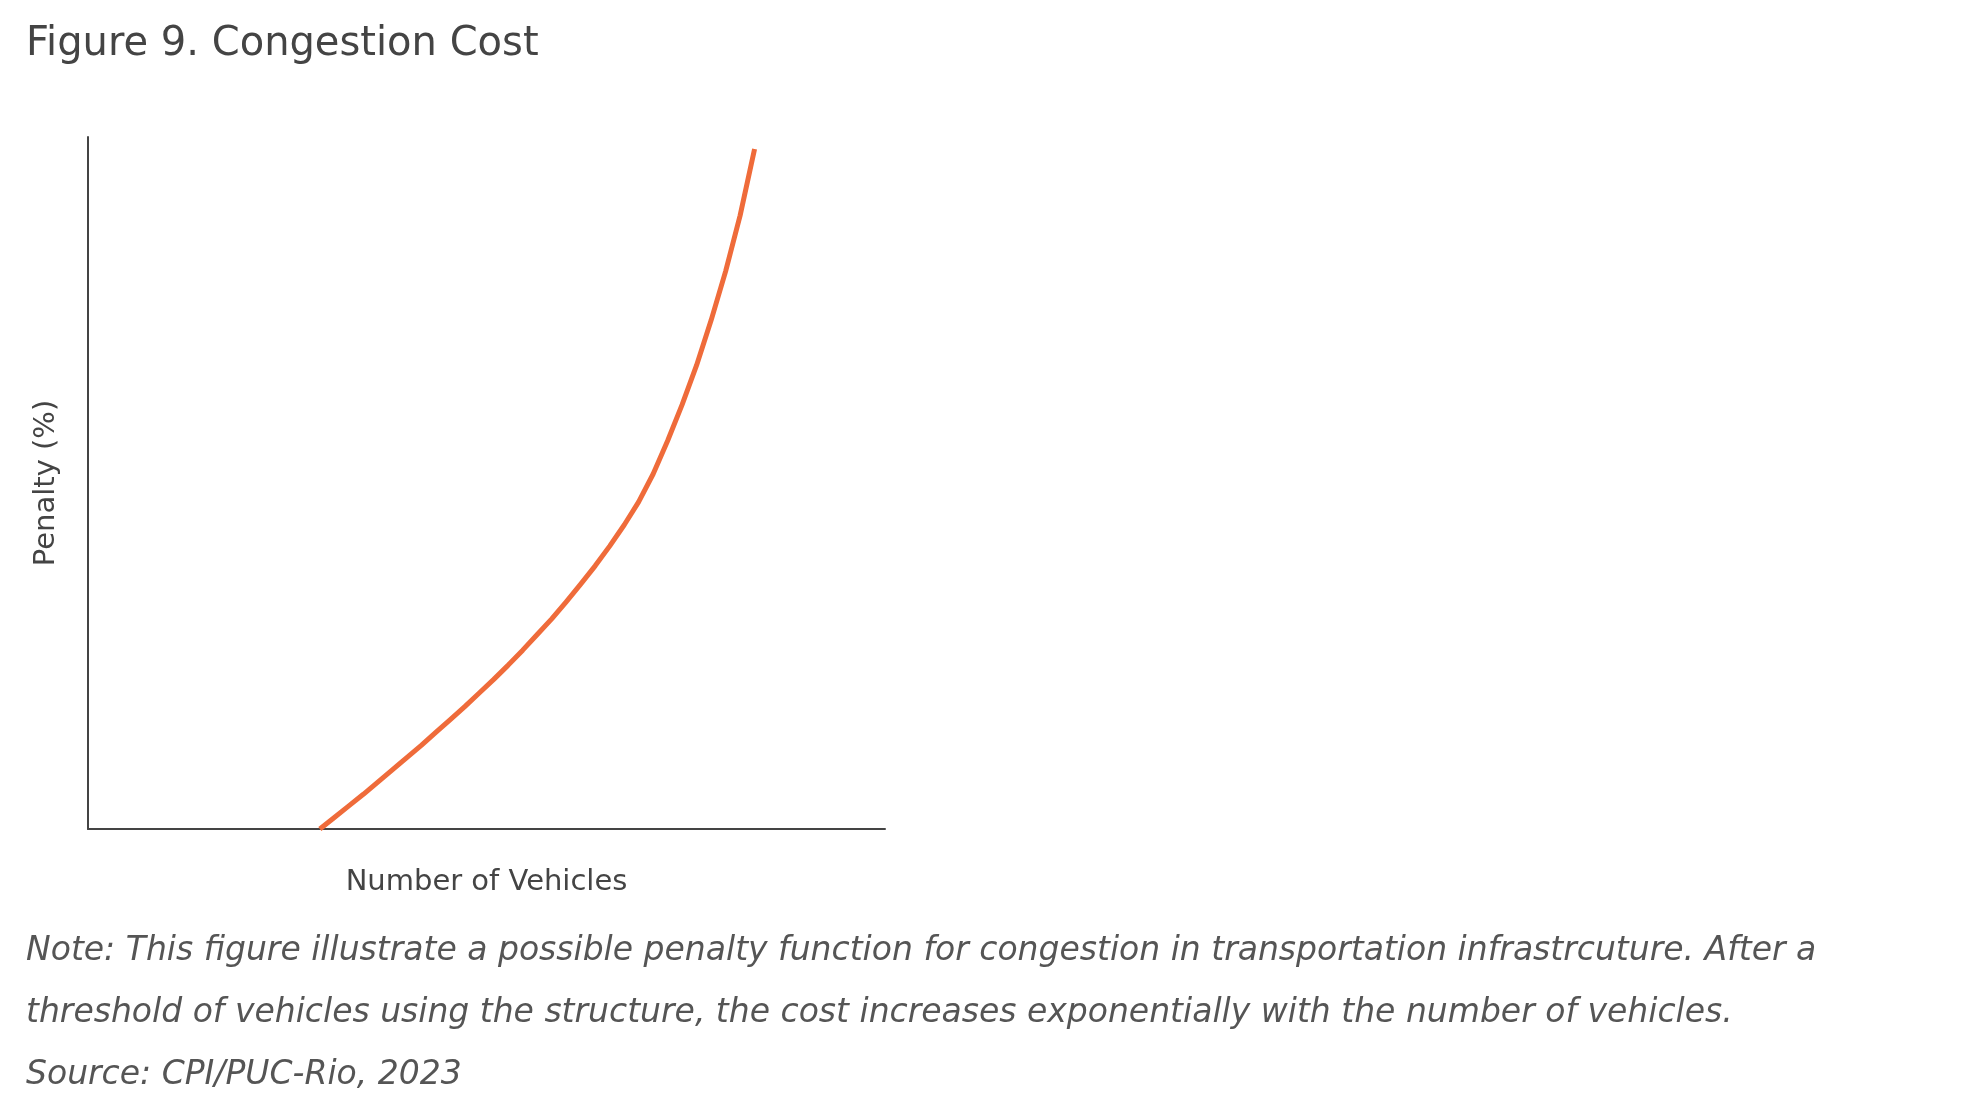  What do you see at coordinates (922, 980) in the screenshot?
I see `text: Note: This figure illustrate a possible penalty function for congestion in transportation infrastrcuture. After a threshold of vehicles using the structure, the cost increases exponentially with the number of vehicles.` at bounding box center [922, 980].